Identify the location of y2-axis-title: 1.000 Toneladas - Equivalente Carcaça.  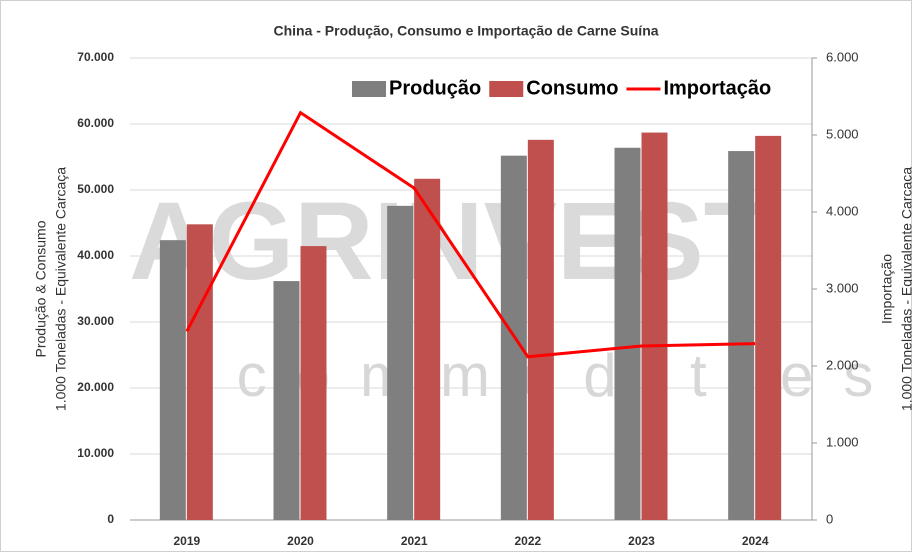
(905, 289).